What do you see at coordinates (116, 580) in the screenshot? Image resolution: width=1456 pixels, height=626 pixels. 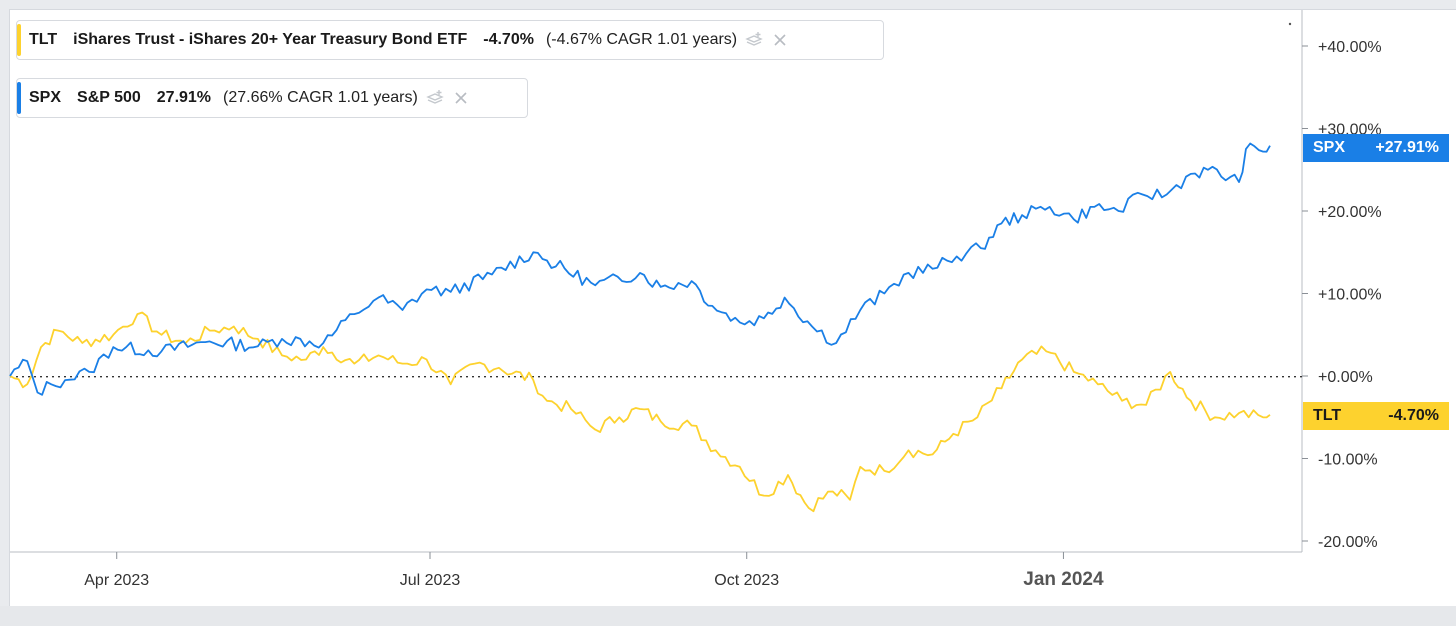 I see `x-tick-label: Apr 2023` at bounding box center [116, 580].